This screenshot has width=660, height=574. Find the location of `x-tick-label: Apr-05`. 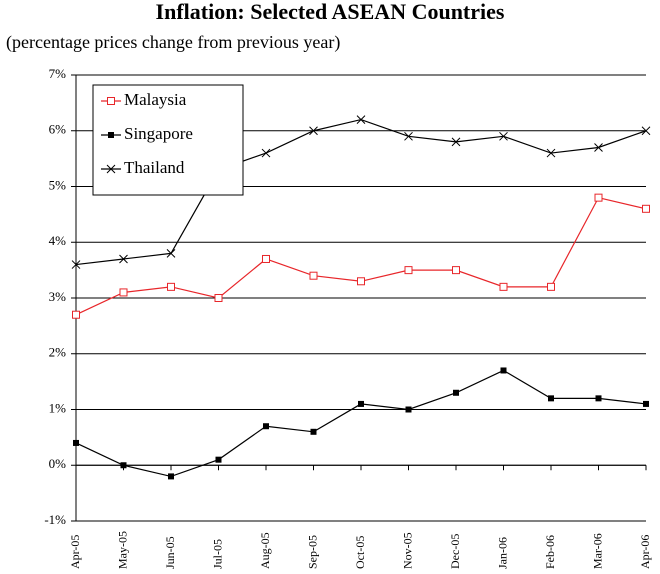

x-tick-label: Apr-05 is located at coordinates (75, 552).